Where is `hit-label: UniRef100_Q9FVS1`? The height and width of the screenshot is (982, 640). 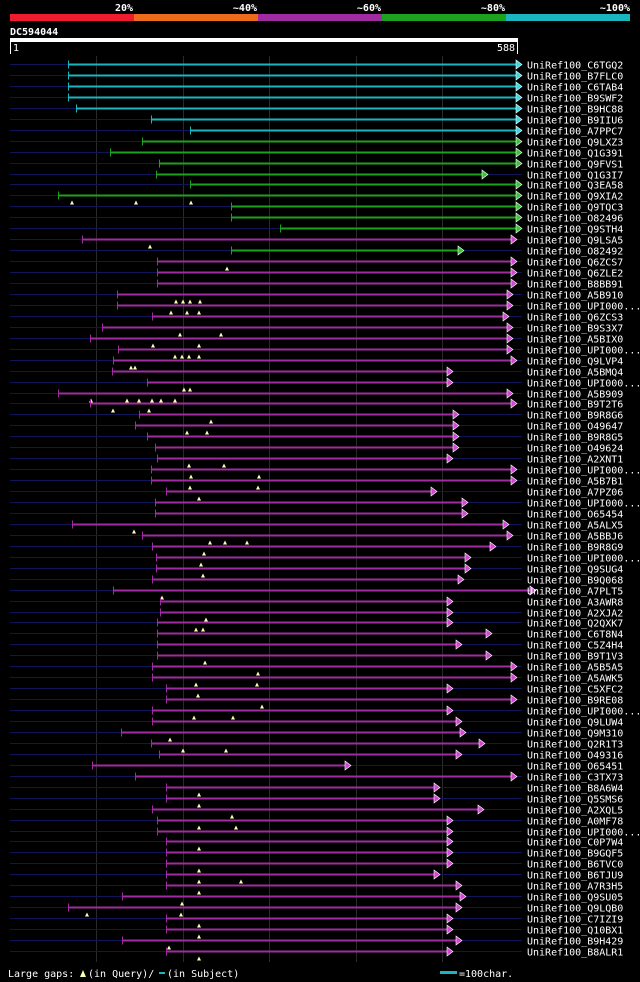 hit-label: UniRef100_Q9FVS1 is located at coordinates (575, 165).